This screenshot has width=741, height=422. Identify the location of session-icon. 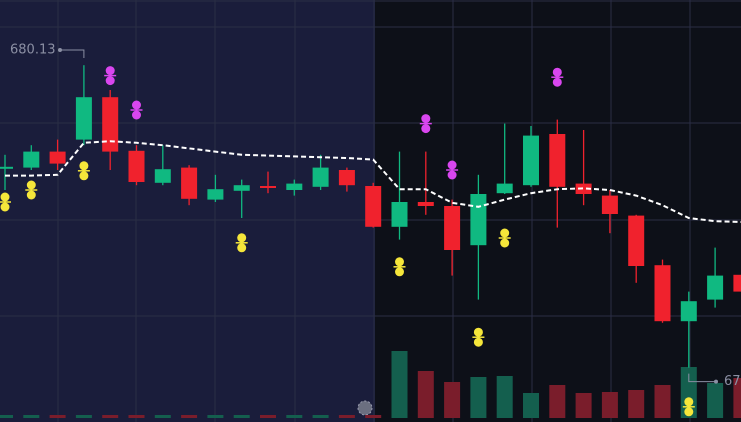
(365, 408).